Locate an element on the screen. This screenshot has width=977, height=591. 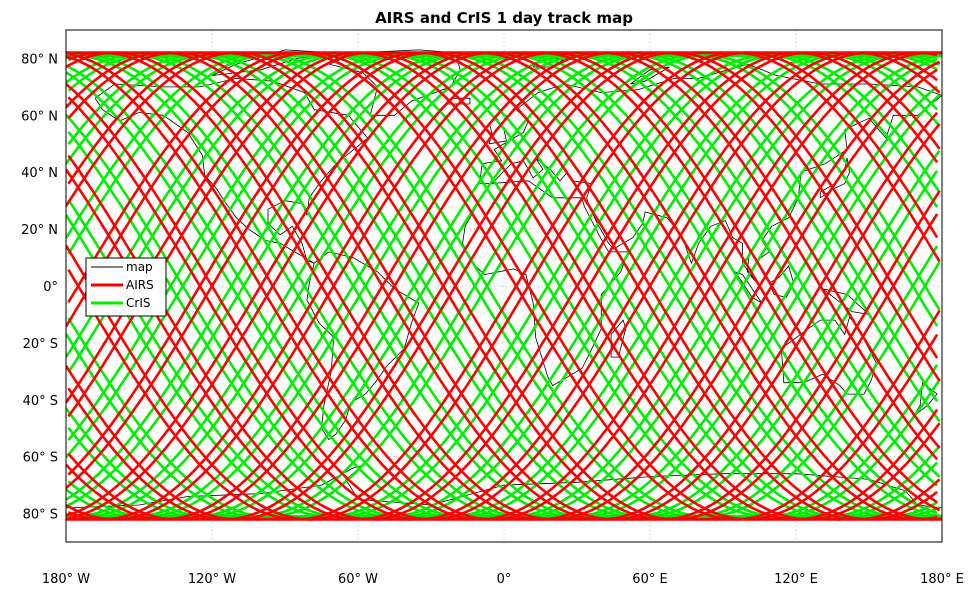
y-tick-label: 80° S is located at coordinates (40, 515).